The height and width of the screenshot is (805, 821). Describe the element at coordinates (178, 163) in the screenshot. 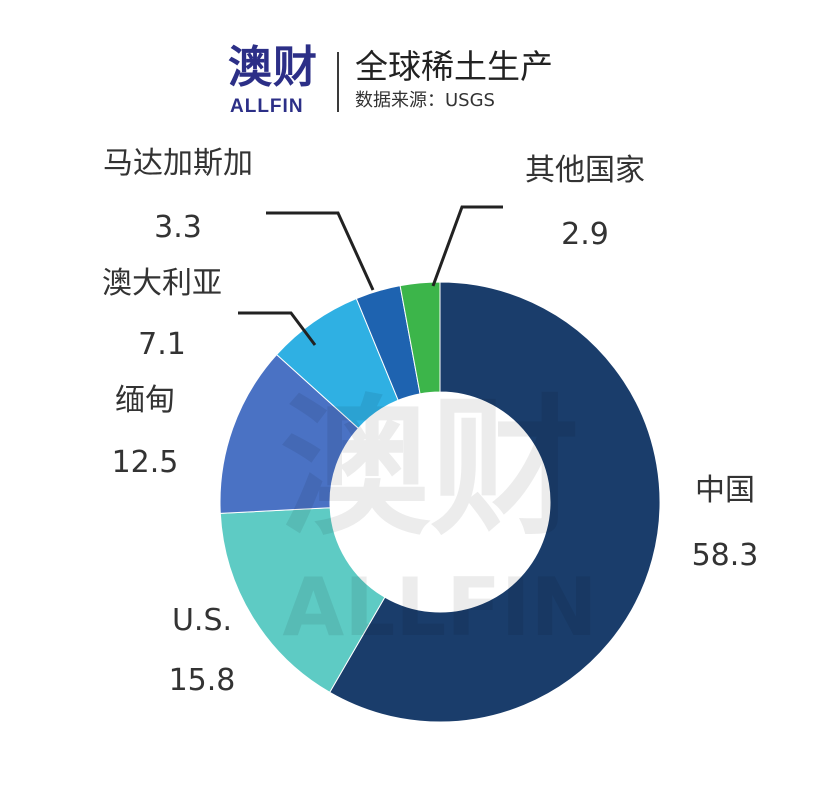

I see `slice-label-4: 马达加斯加` at that location.